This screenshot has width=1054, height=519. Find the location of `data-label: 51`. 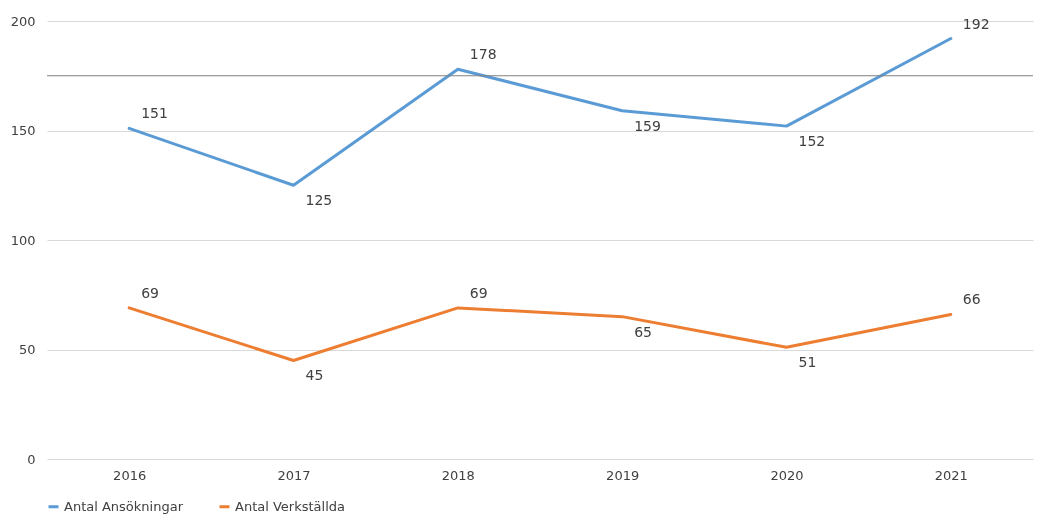

data-label: 51 is located at coordinates (807, 362).